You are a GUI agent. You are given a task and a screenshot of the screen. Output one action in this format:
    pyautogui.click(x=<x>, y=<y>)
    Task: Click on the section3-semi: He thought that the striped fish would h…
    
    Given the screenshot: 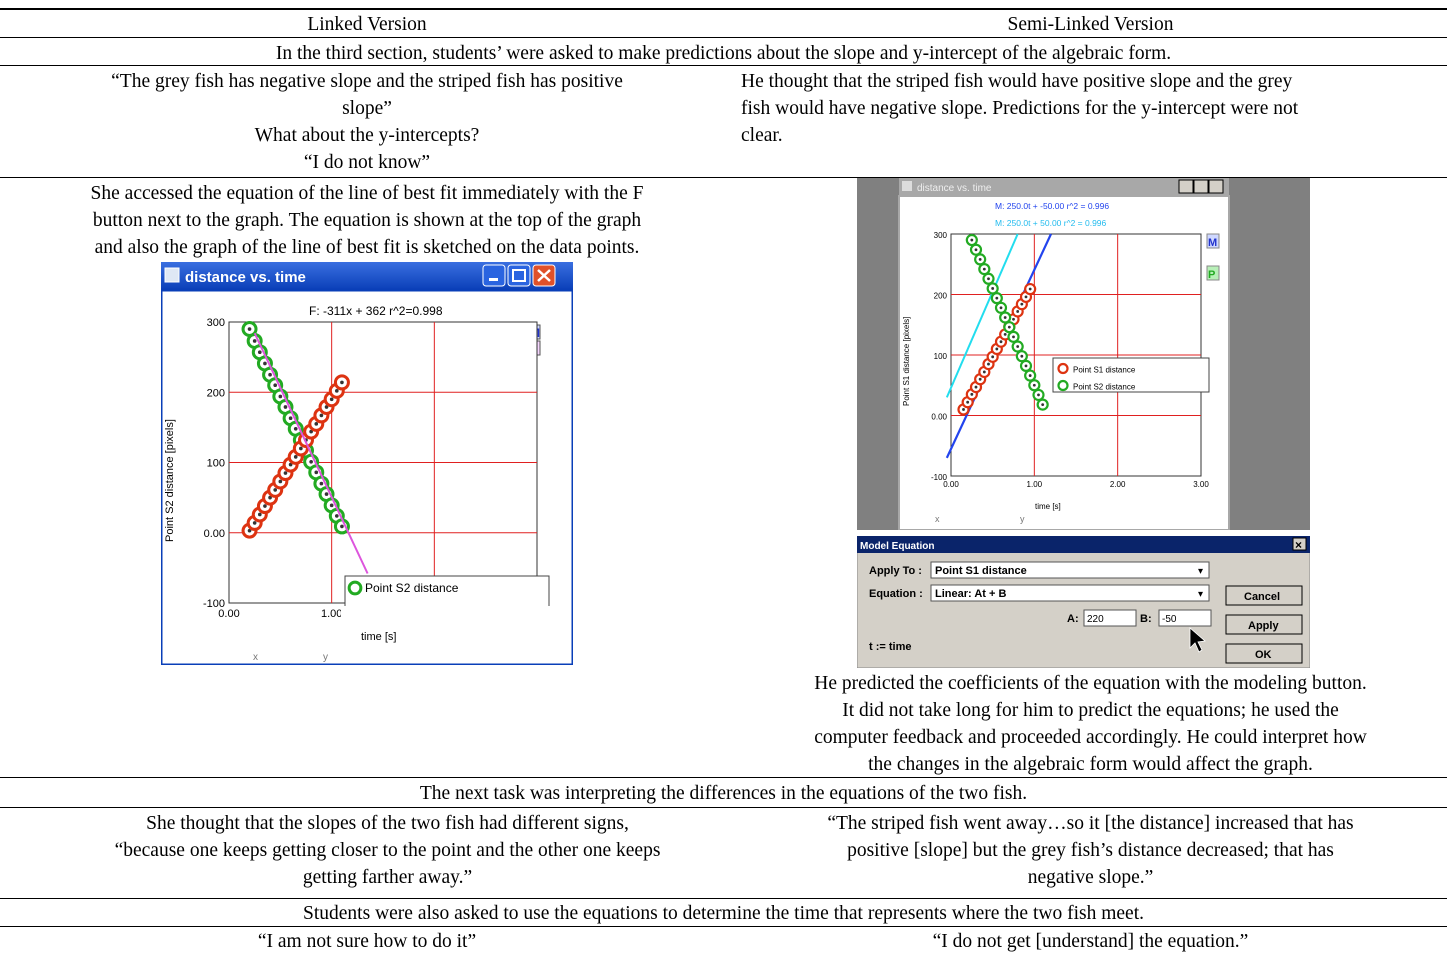 What is the action you would take?
    pyautogui.click(x=1091, y=108)
    